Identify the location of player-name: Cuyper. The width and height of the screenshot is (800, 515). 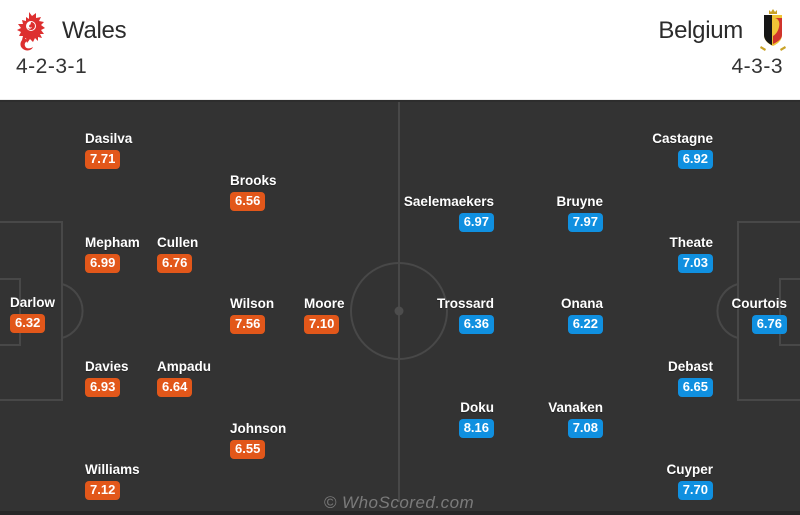
(689, 469).